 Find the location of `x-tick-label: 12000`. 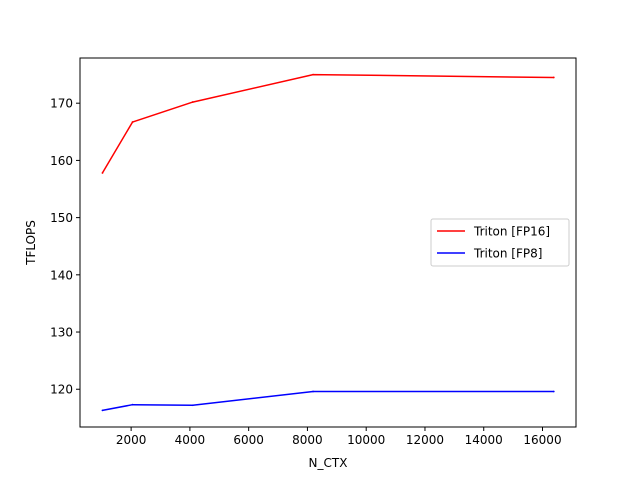

x-tick-label: 12000 is located at coordinates (425, 440).